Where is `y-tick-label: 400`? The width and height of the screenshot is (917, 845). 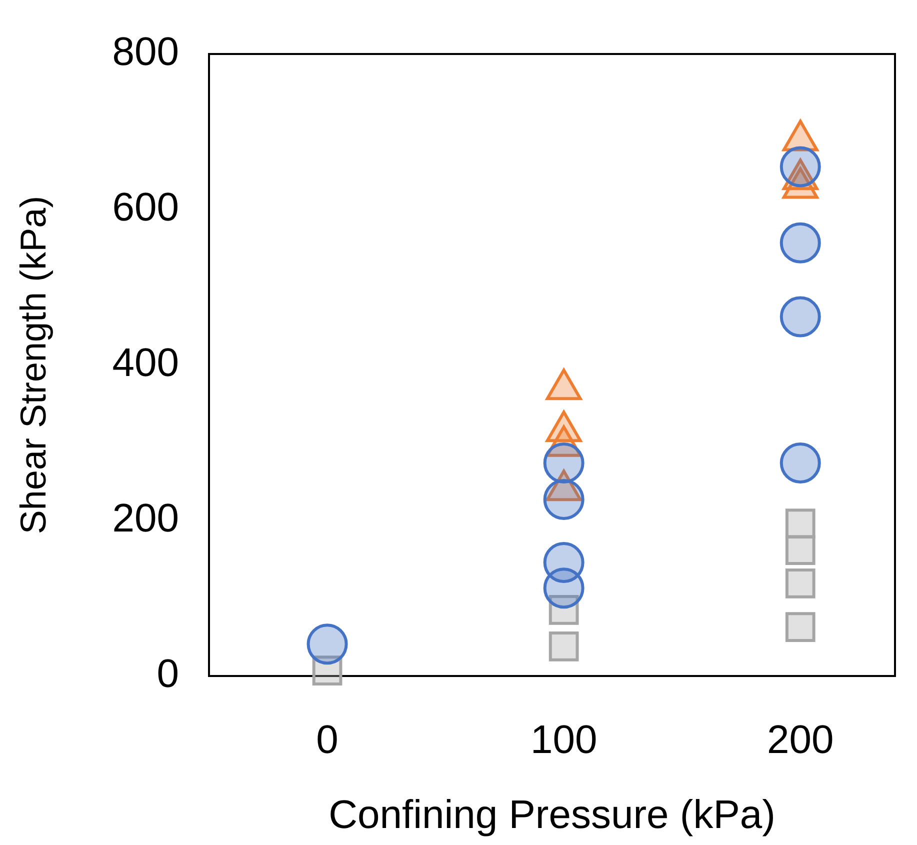
y-tick-label: 400 is located at coordinates (145, 363).